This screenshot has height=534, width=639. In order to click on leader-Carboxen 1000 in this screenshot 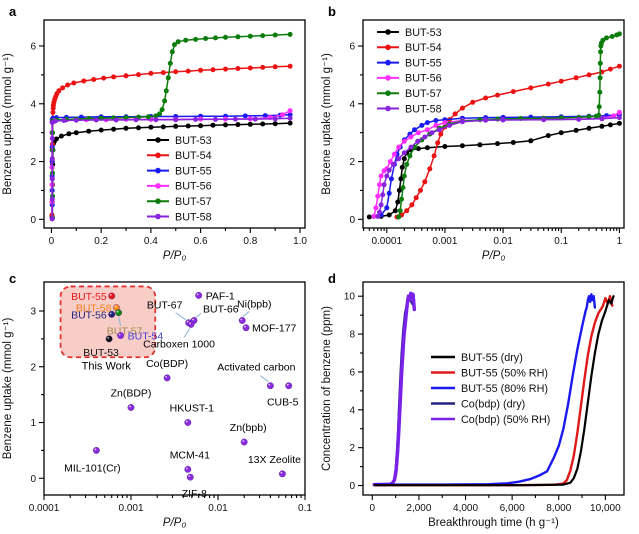, I will do `click(187, 333)`.